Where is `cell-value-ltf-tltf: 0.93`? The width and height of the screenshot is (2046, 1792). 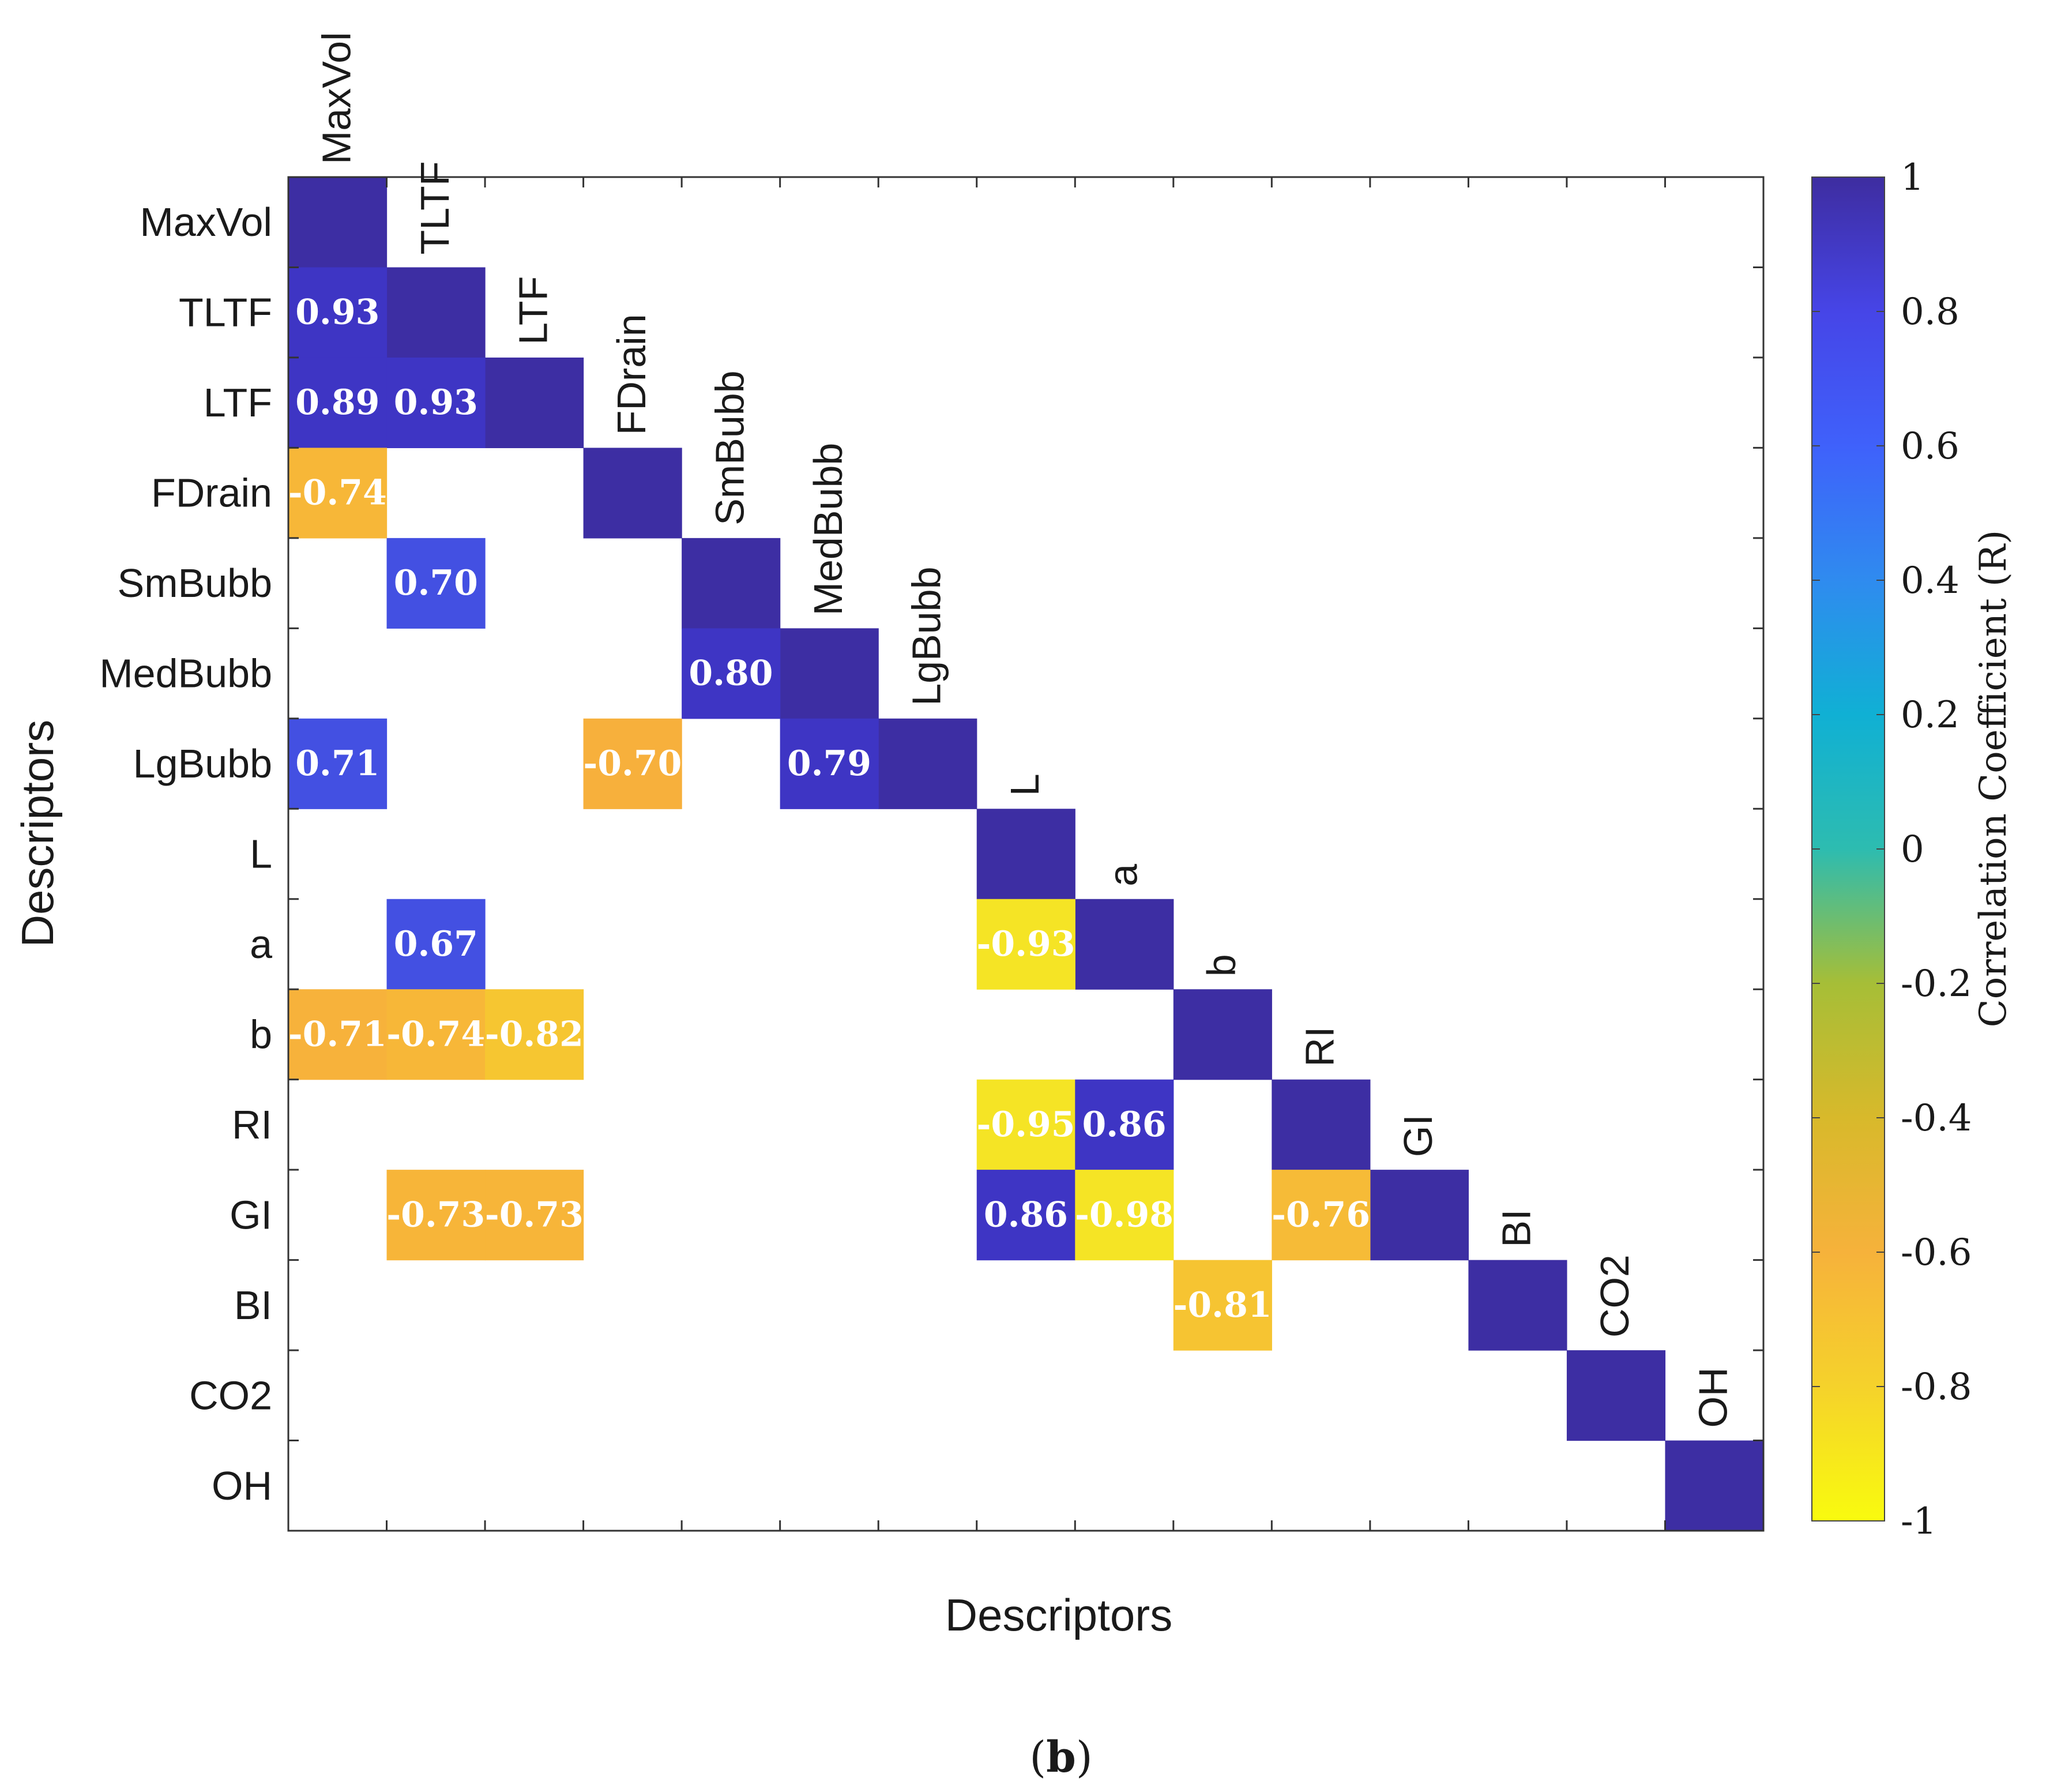 cell-value-ltf-tltf: 0.93 is located at coordinates (436, 402).